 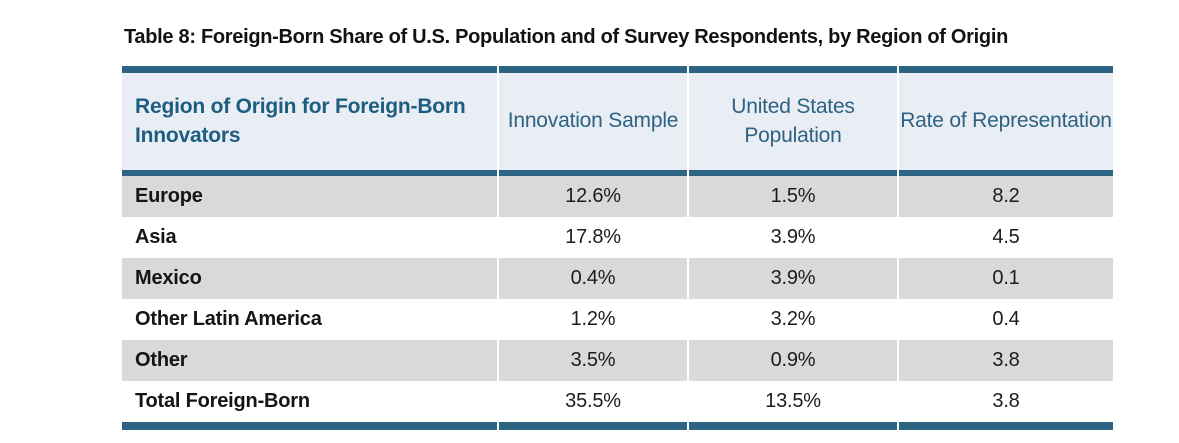 What do you see at coordinates (792, 401) in the screenshot?
I see `us-population-value: 13.5%` at bounding box center [792, 401].